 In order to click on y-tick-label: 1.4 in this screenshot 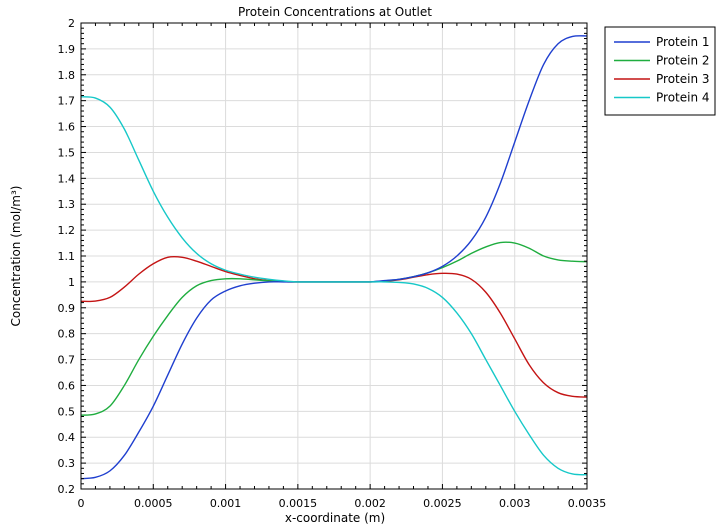, I will do `click(67, 178)`.